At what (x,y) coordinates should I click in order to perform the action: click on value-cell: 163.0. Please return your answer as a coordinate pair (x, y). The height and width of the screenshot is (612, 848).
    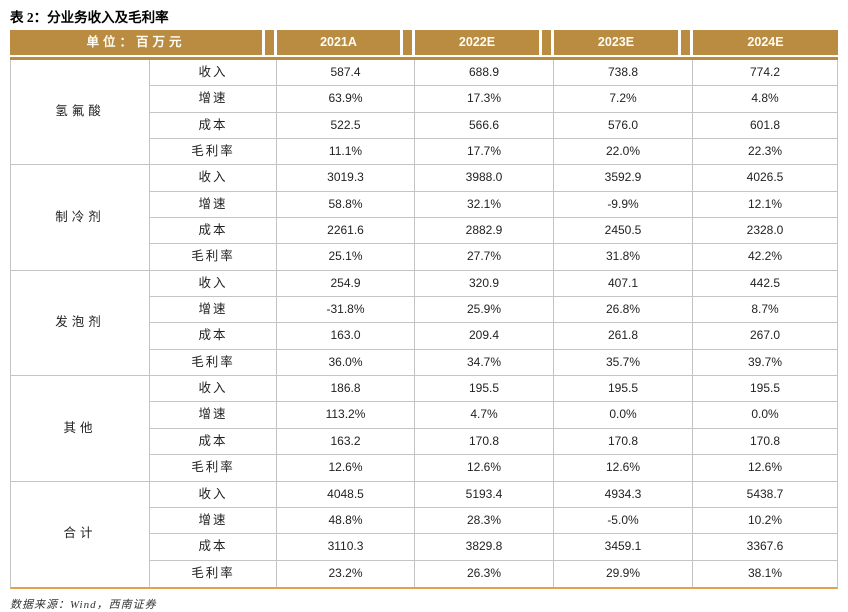
    Looking at the image, I should click on (346, 336).